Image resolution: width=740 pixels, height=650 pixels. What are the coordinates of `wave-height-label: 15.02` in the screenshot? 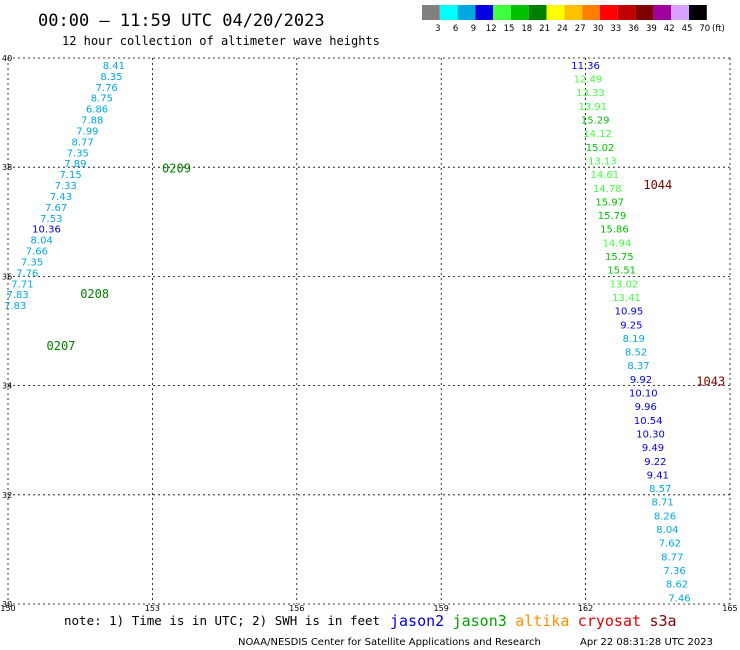 It's located at (600, 148).